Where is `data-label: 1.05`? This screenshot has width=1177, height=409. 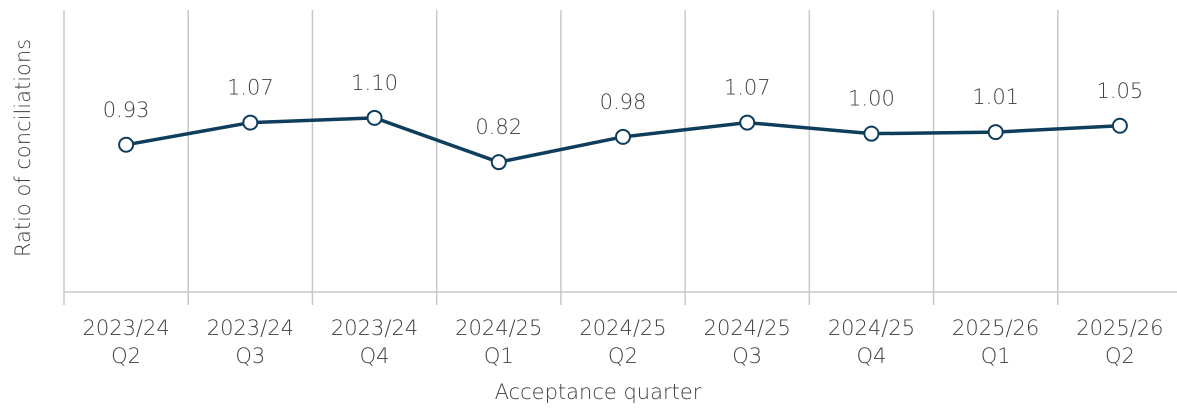 data-label: 1.05 is located at coordinates (1120, 91).